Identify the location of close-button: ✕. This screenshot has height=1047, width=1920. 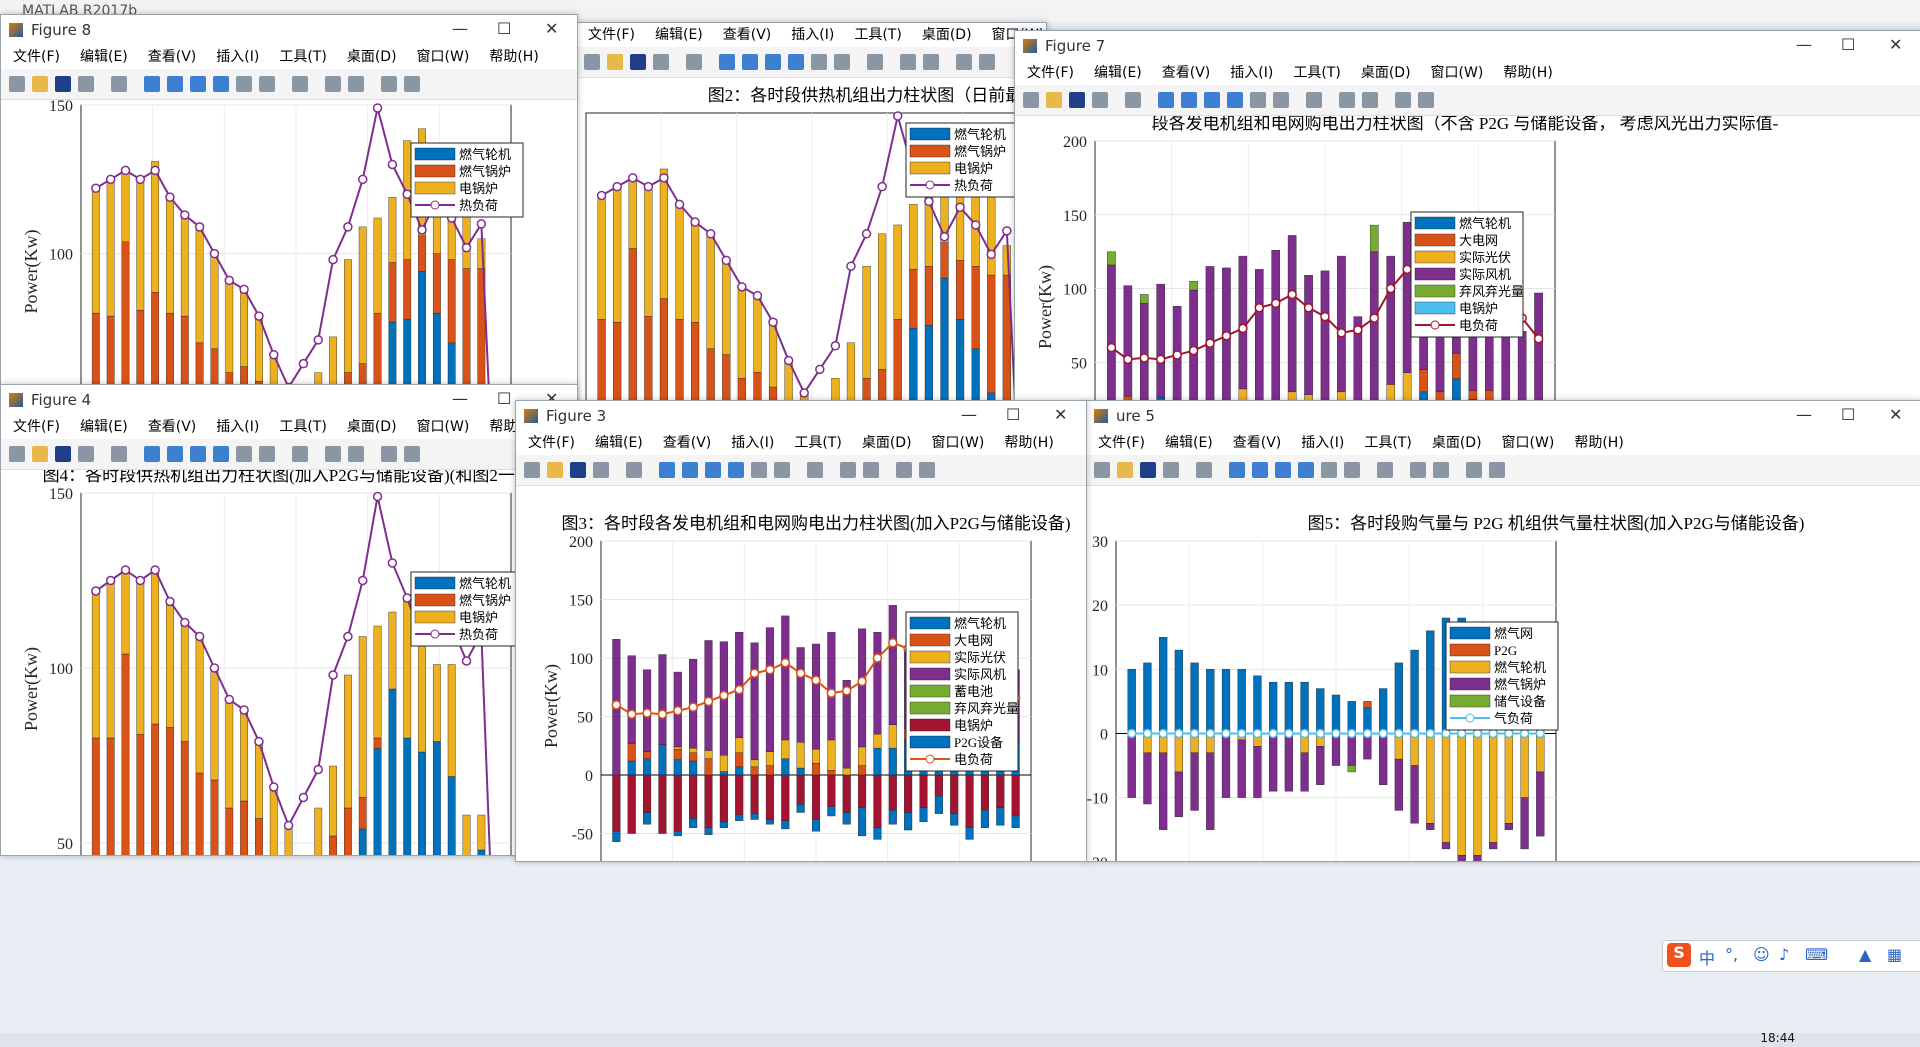
(1896, 44).